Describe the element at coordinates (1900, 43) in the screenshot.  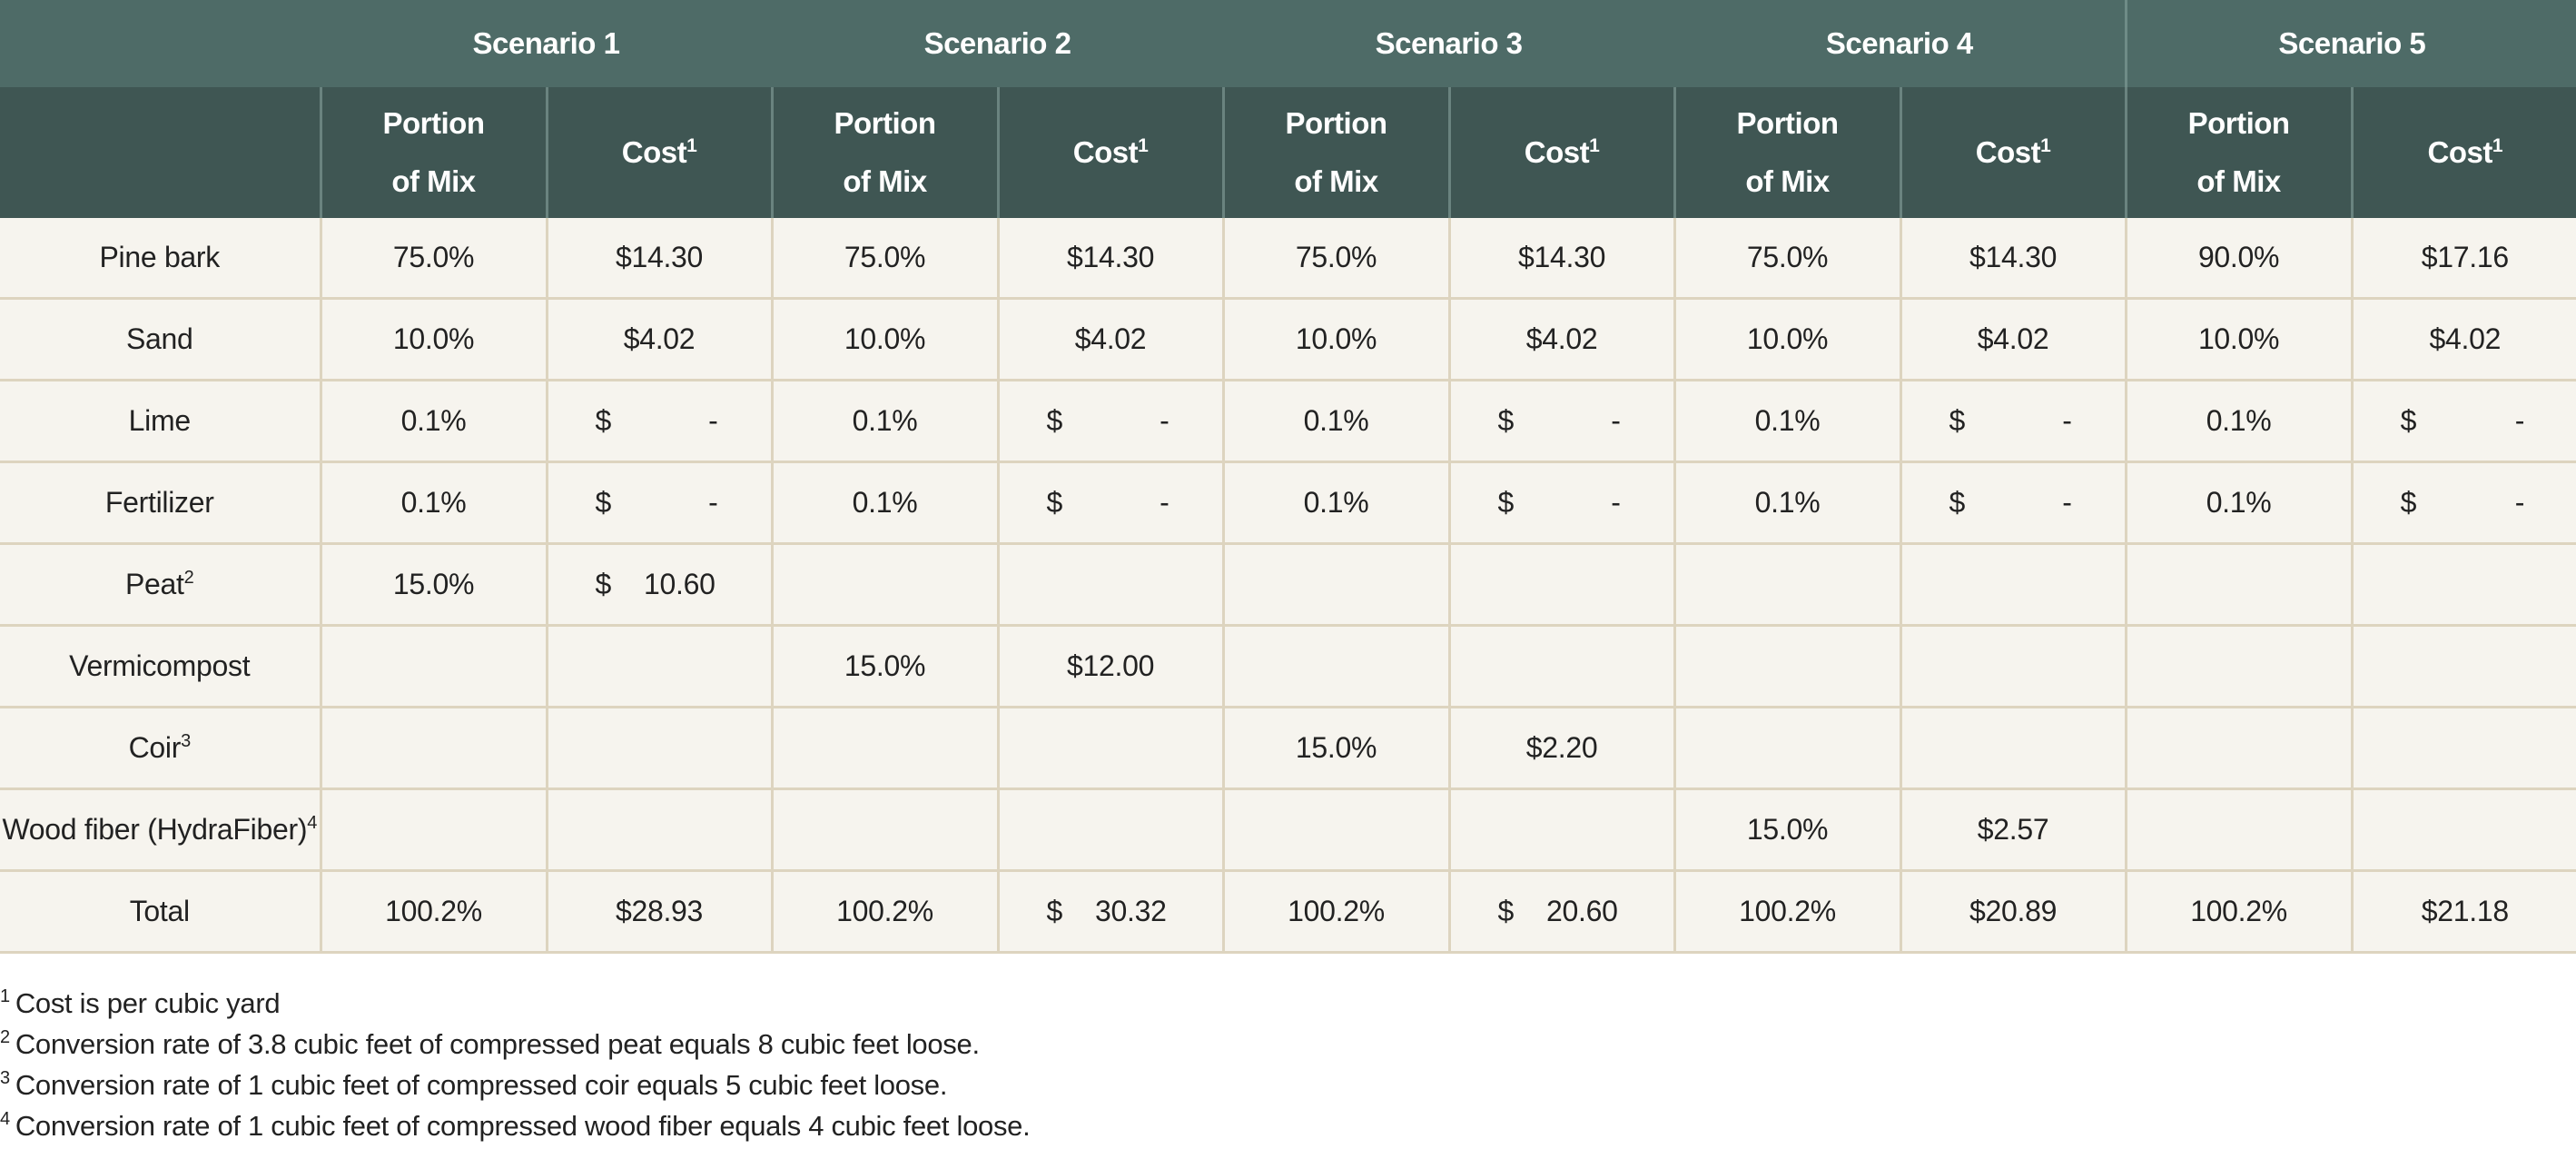
I see `scenario-header: Scenario 4` at that location.